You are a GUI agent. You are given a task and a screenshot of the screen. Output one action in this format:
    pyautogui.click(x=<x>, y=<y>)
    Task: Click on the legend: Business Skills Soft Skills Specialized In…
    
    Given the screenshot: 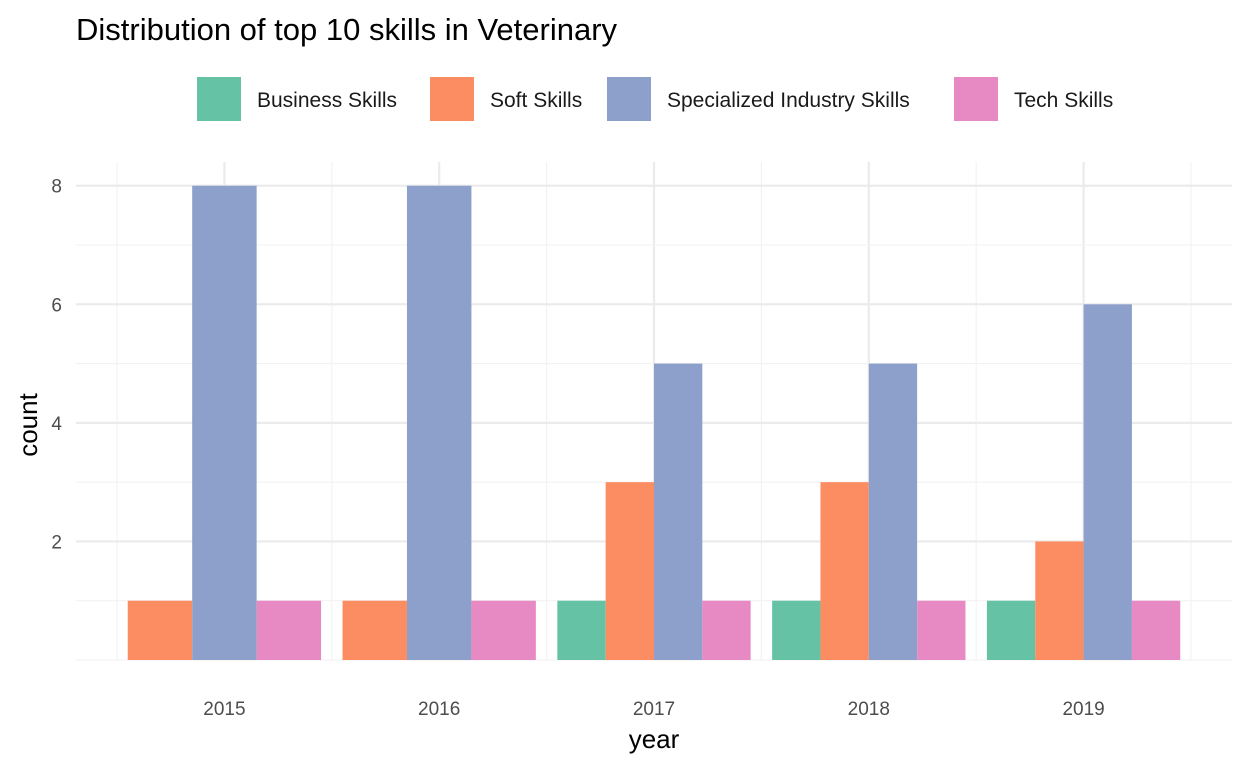 What is the action you would take?
    pyautogui.click(x=655, y=99)
    